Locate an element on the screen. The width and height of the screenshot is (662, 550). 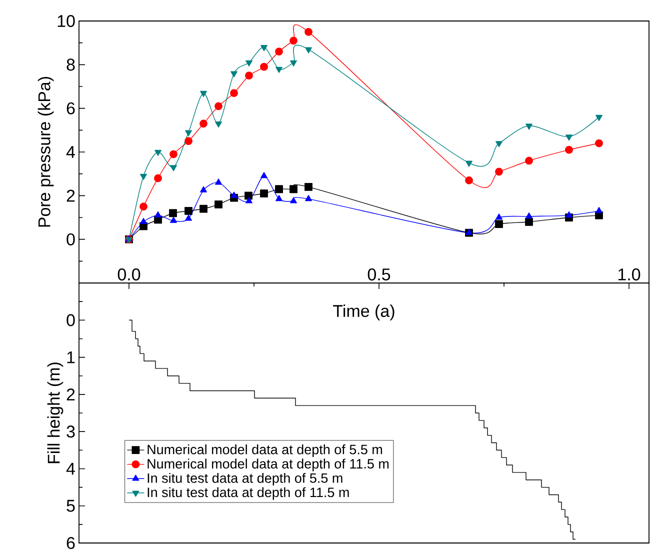
legend-label: Numerical model data at depth of 11.5 m is located at coordinates (268, 465).